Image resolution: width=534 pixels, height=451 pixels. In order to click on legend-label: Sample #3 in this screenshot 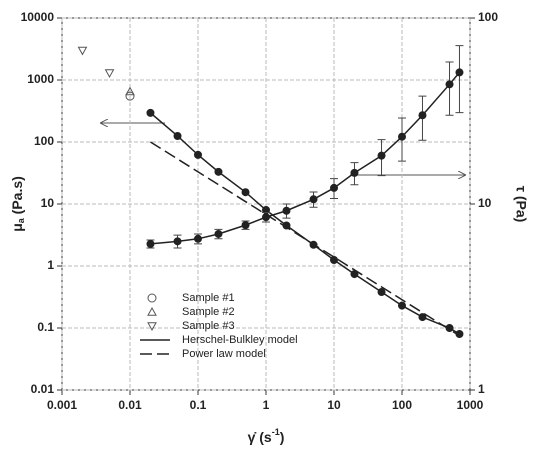, I will do `click(208, 326)`.